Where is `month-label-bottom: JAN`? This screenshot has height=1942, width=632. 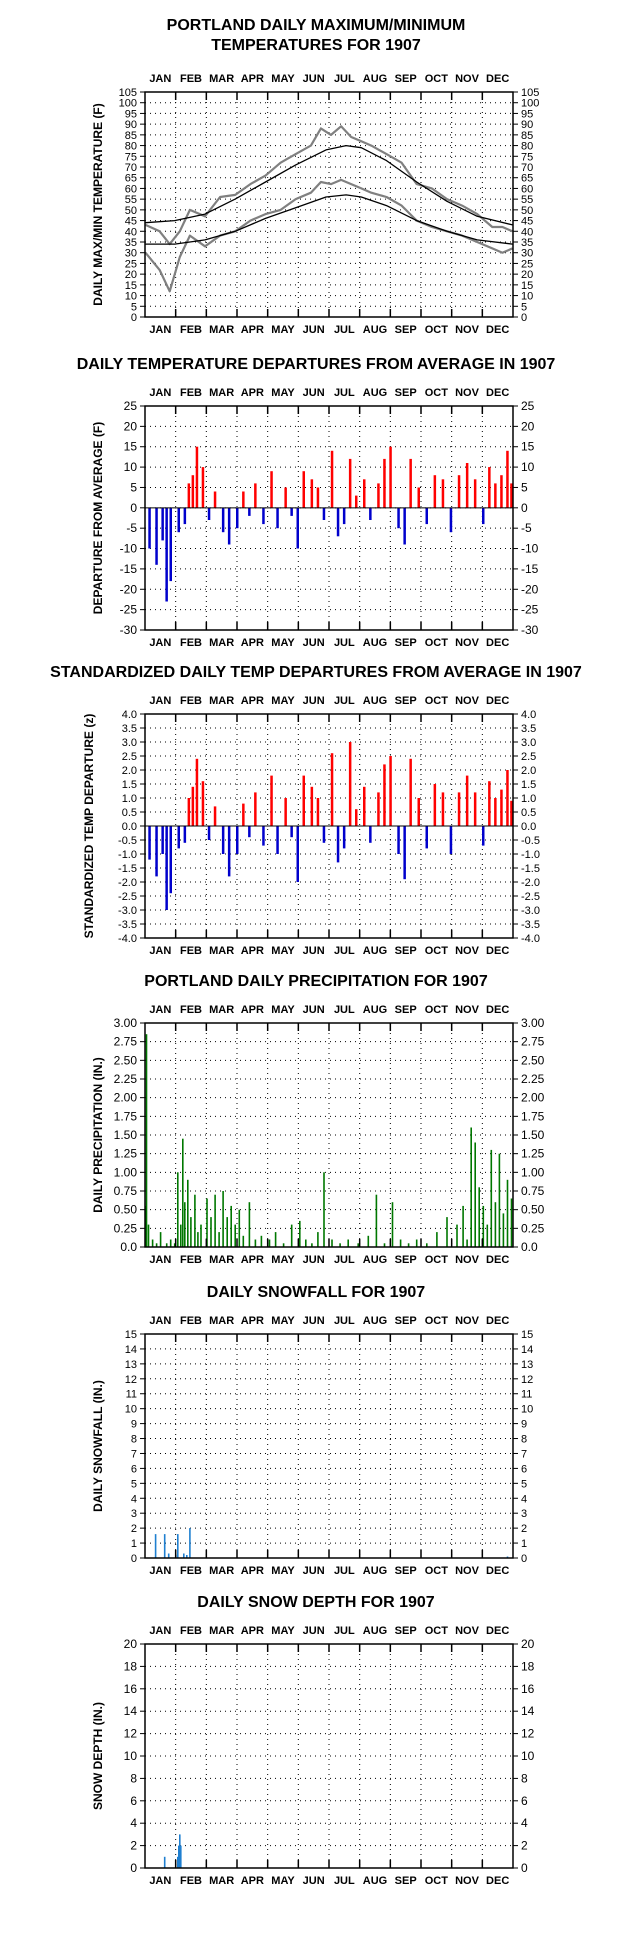 month-label-bottom: JAN is located at coordinates (160, 1881).